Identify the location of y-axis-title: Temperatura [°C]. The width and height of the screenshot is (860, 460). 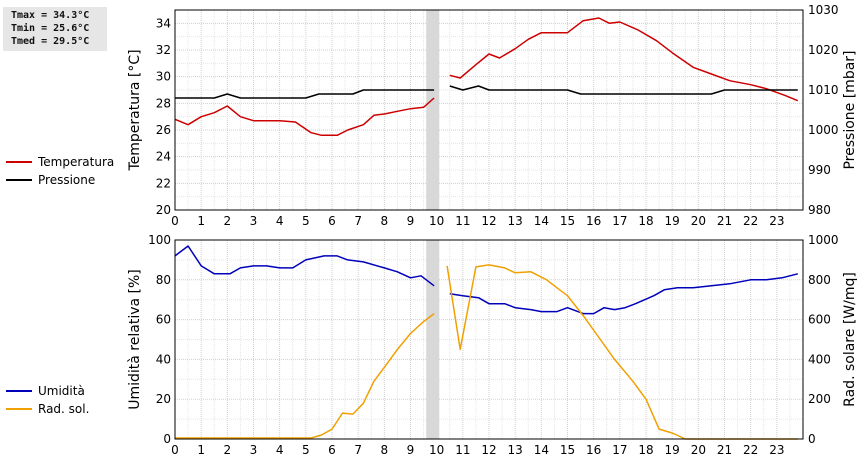
(135, 110).